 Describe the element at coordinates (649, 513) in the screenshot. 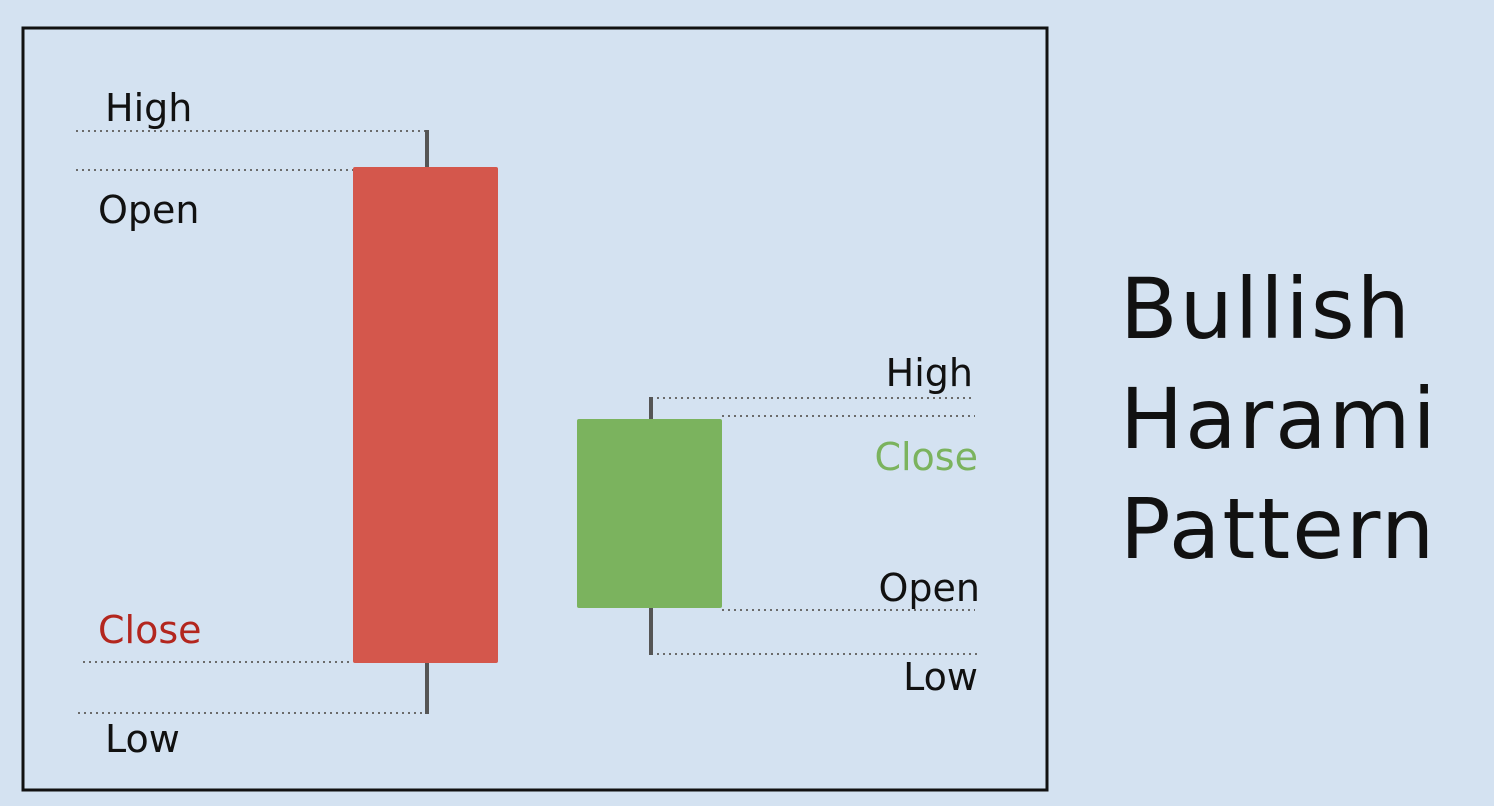

I see `bullish-body` at that location.